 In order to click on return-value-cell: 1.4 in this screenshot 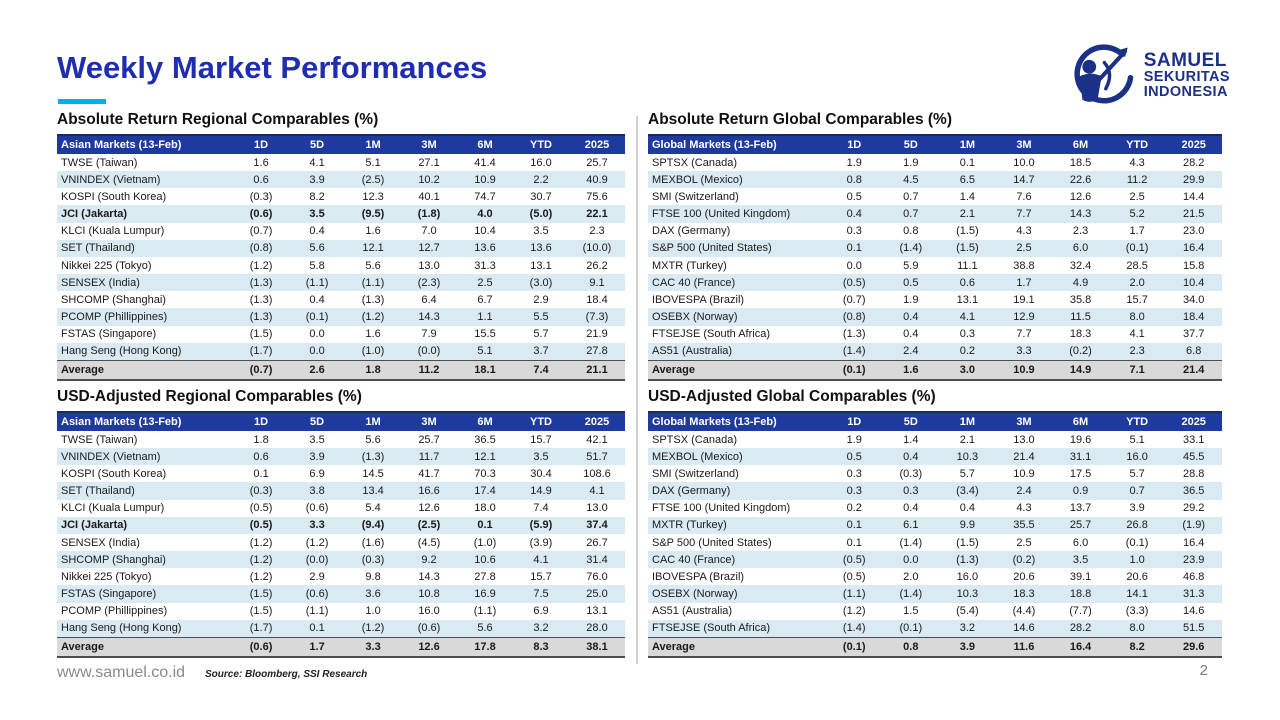, I will do `click(967, 196)`.